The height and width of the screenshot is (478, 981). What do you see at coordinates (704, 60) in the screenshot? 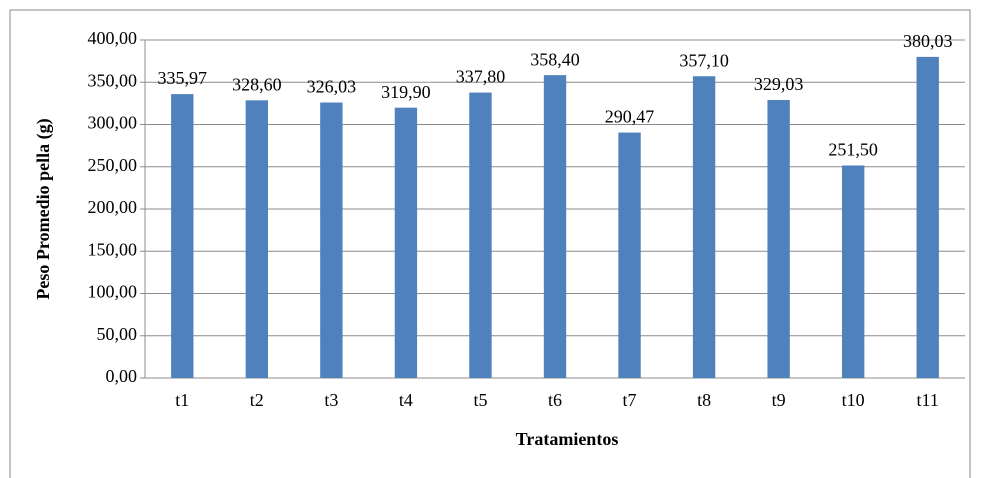
I see `data-label: 357,10` at bounding box center [704, 60].